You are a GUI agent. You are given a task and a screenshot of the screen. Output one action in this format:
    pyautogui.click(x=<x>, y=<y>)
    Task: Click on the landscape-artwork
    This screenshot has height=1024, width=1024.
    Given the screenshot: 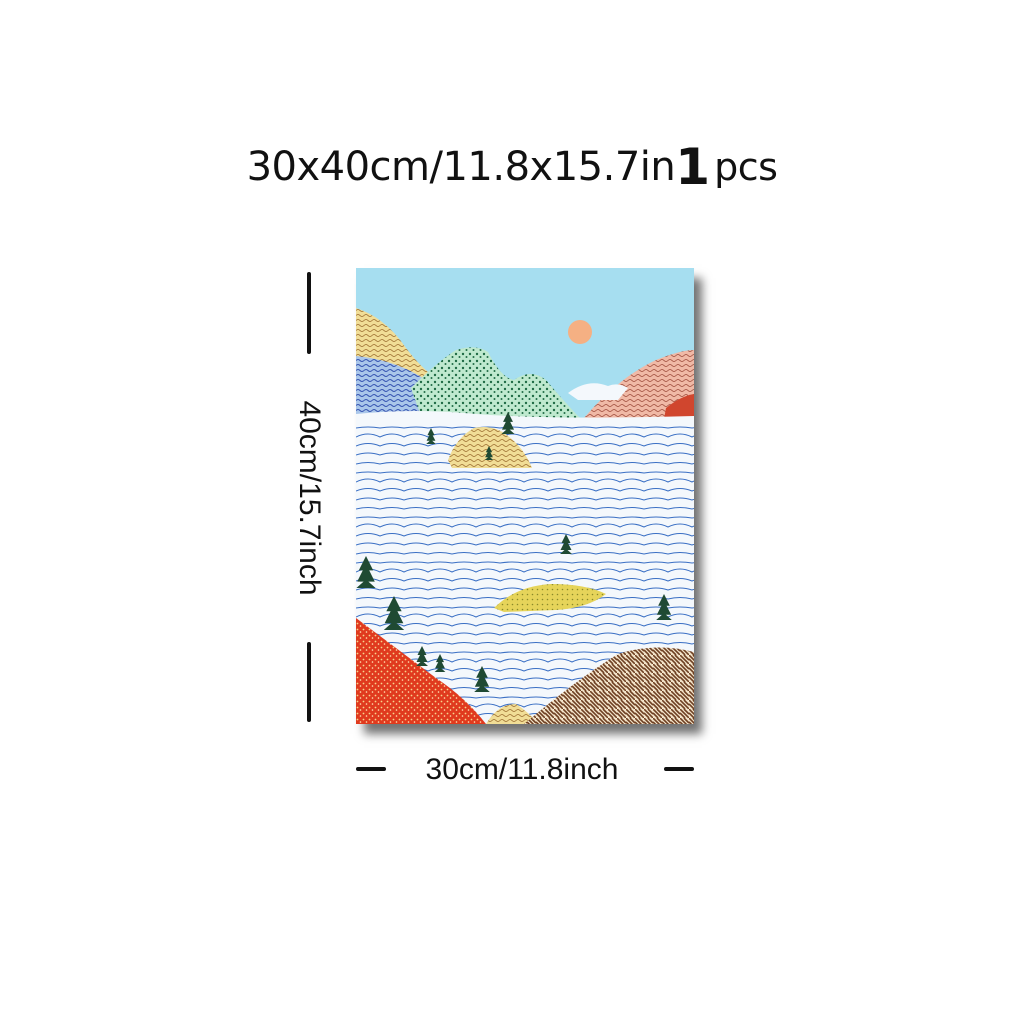 What is the action you would take?
    pyautogui.click(x=525, y=496)
    